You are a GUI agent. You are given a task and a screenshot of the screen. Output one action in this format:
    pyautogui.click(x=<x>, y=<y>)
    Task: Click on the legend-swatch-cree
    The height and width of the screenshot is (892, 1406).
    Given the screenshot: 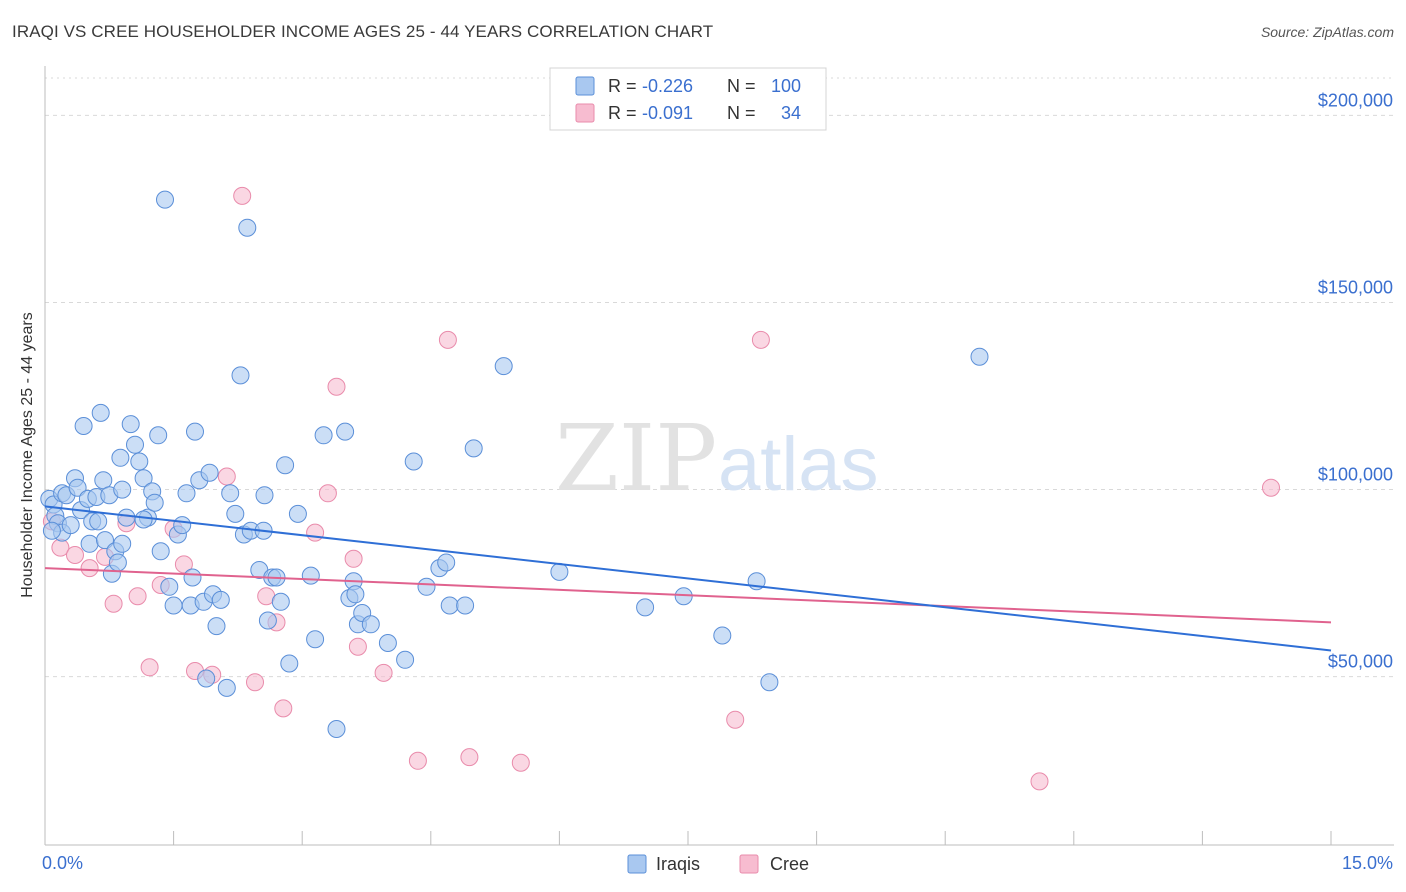 What is the action you would take?
    pyautogui.click(x=585, y=113)
    